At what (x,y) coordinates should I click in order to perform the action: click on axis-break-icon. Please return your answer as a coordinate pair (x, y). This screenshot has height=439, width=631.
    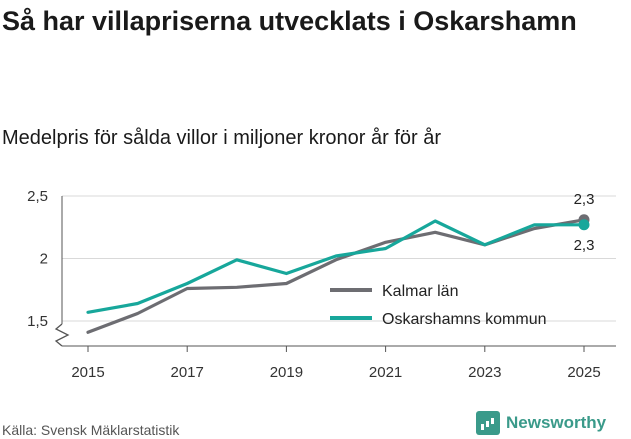
    Looking at the image, I should click on (62, 335).